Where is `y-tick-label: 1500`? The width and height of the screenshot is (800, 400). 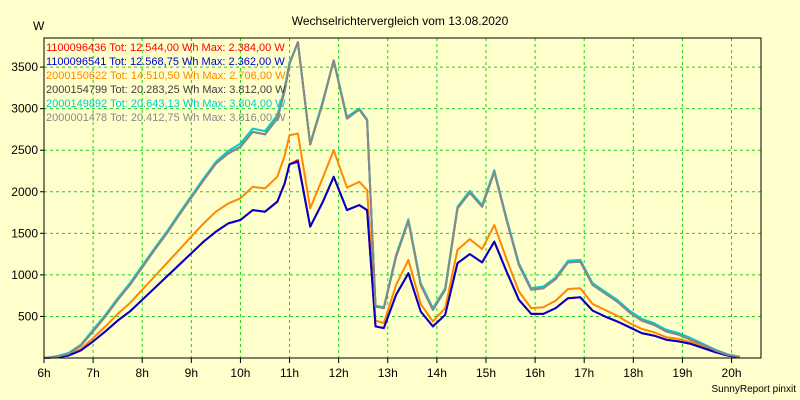 y-tick-label: 1500 is located at coordinates (24, 233).